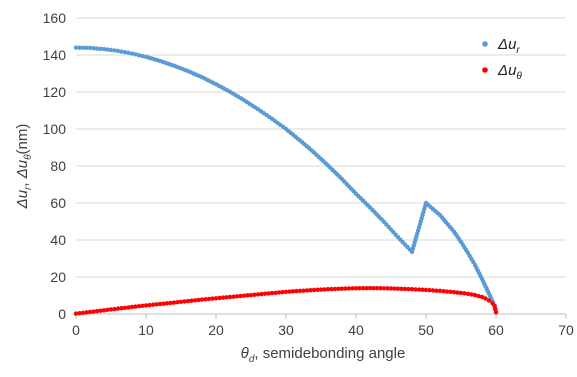  I want to click on legend-label-series-1: Δur, so click(508, 46).